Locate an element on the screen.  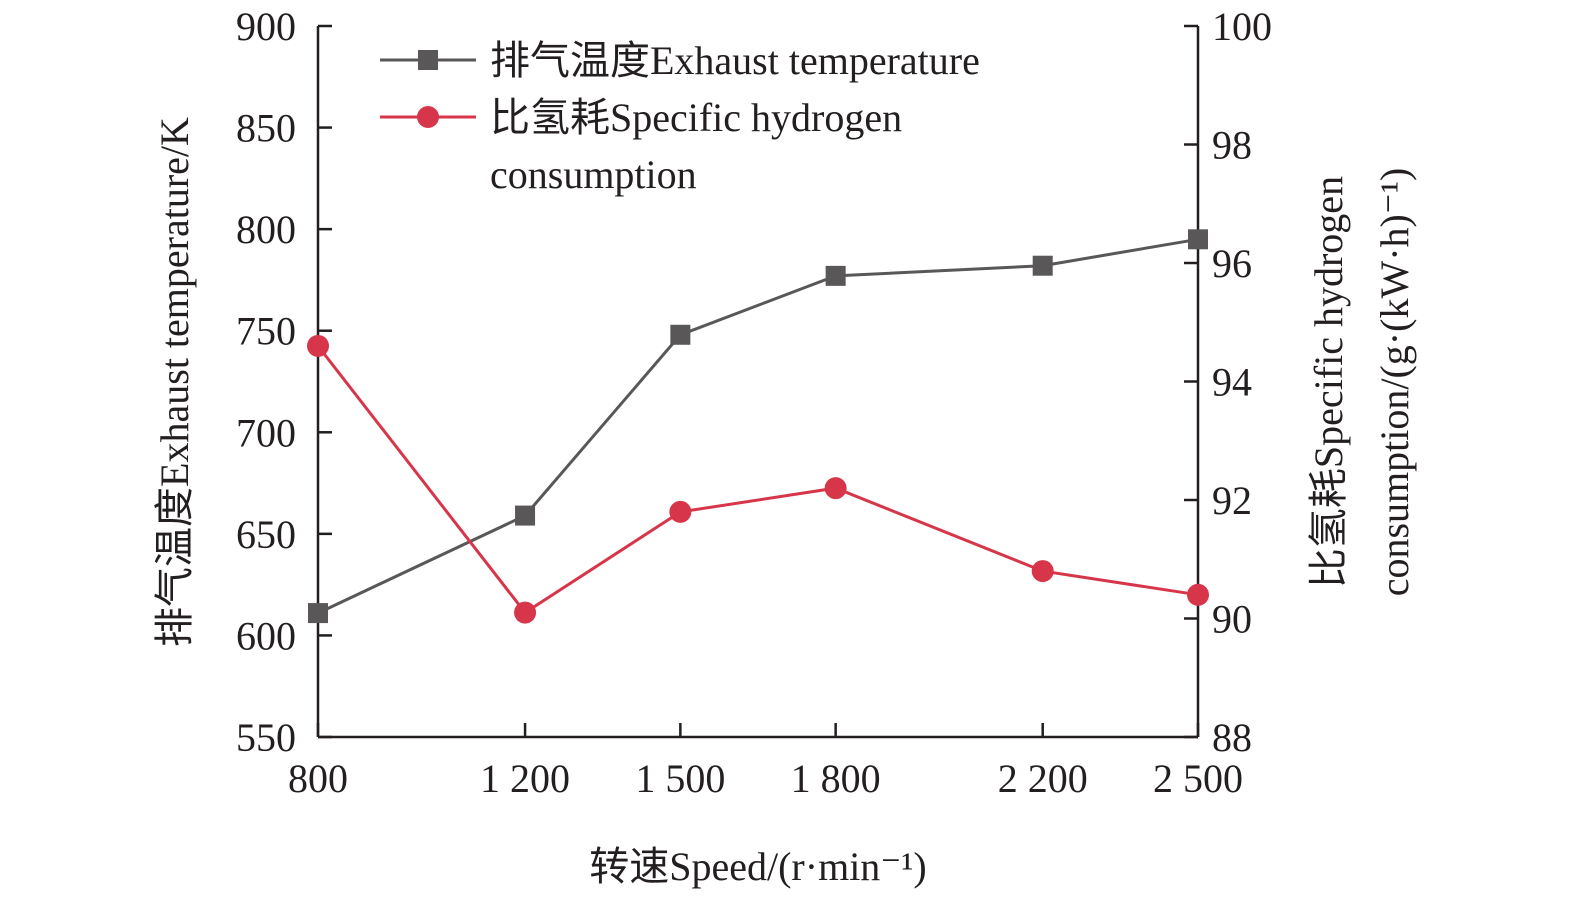
x-ticks: 800 1 200 1 500 1 800 2 200 2 500 is located at coordinates (765, 762).